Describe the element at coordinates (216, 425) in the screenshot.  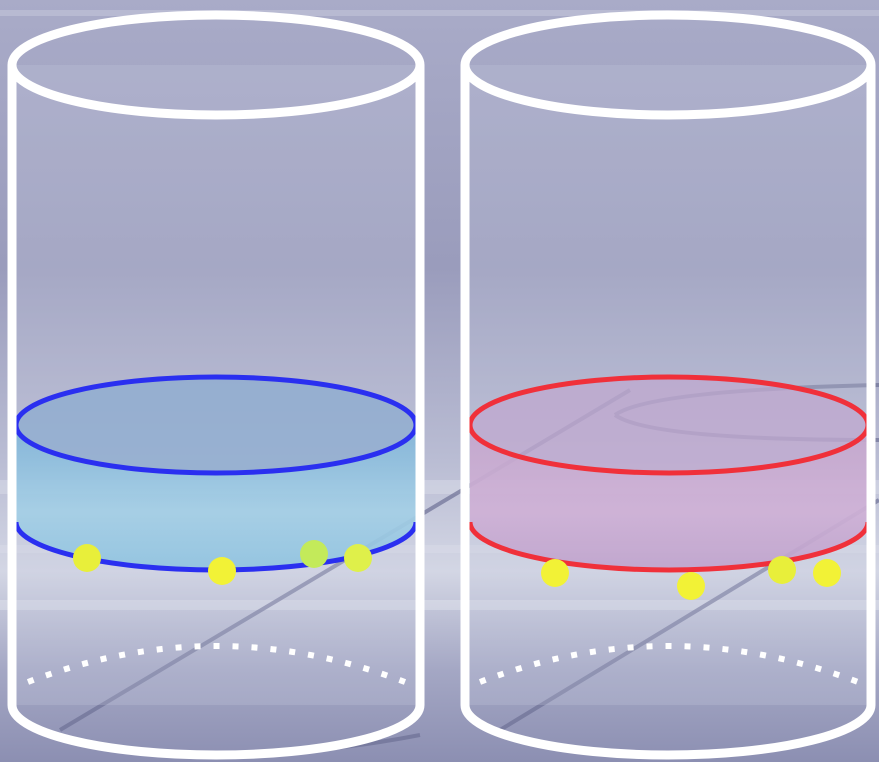
I see `blue-disk-top` at that location.